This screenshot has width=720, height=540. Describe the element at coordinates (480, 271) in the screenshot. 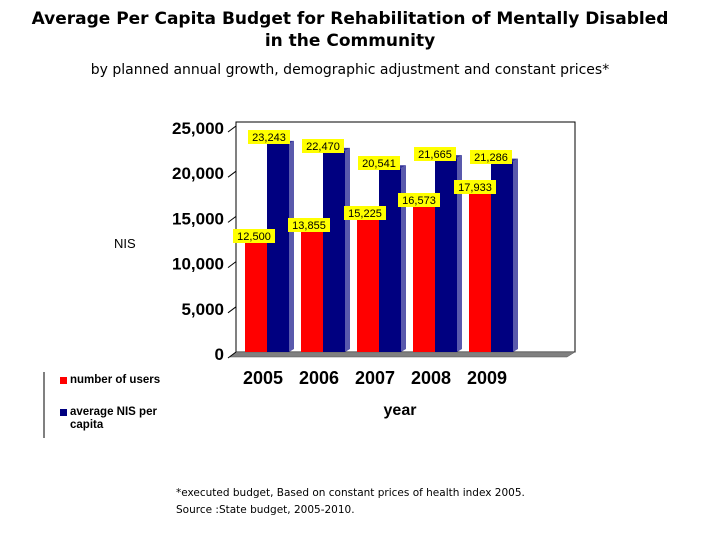

I see `bar-users-2009` at that location.